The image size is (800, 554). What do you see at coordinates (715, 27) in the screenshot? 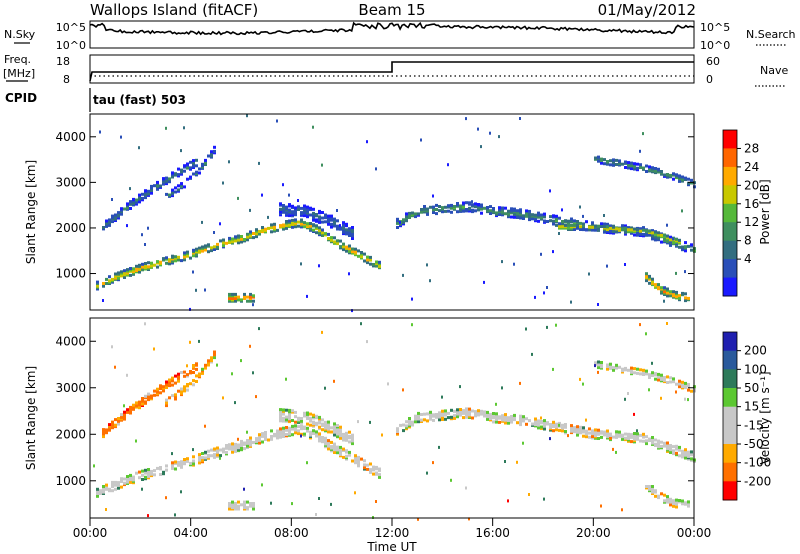
I see `nsearch-tick-top: 10^5` at bounding box center [715, 27].